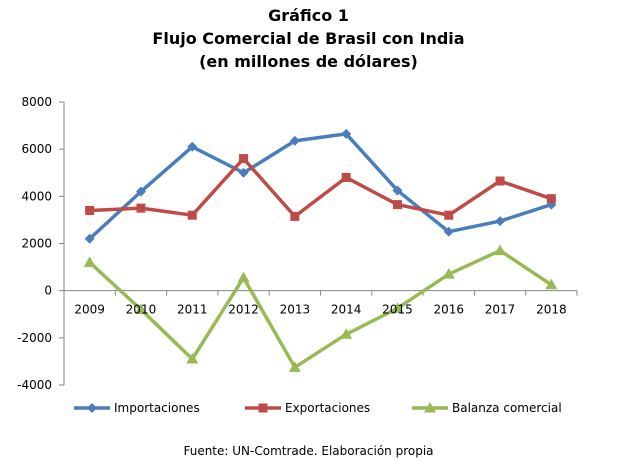 This screenshot has height=465, width=617. I want to click on x-tick-label: 2015, so click(397, 310).